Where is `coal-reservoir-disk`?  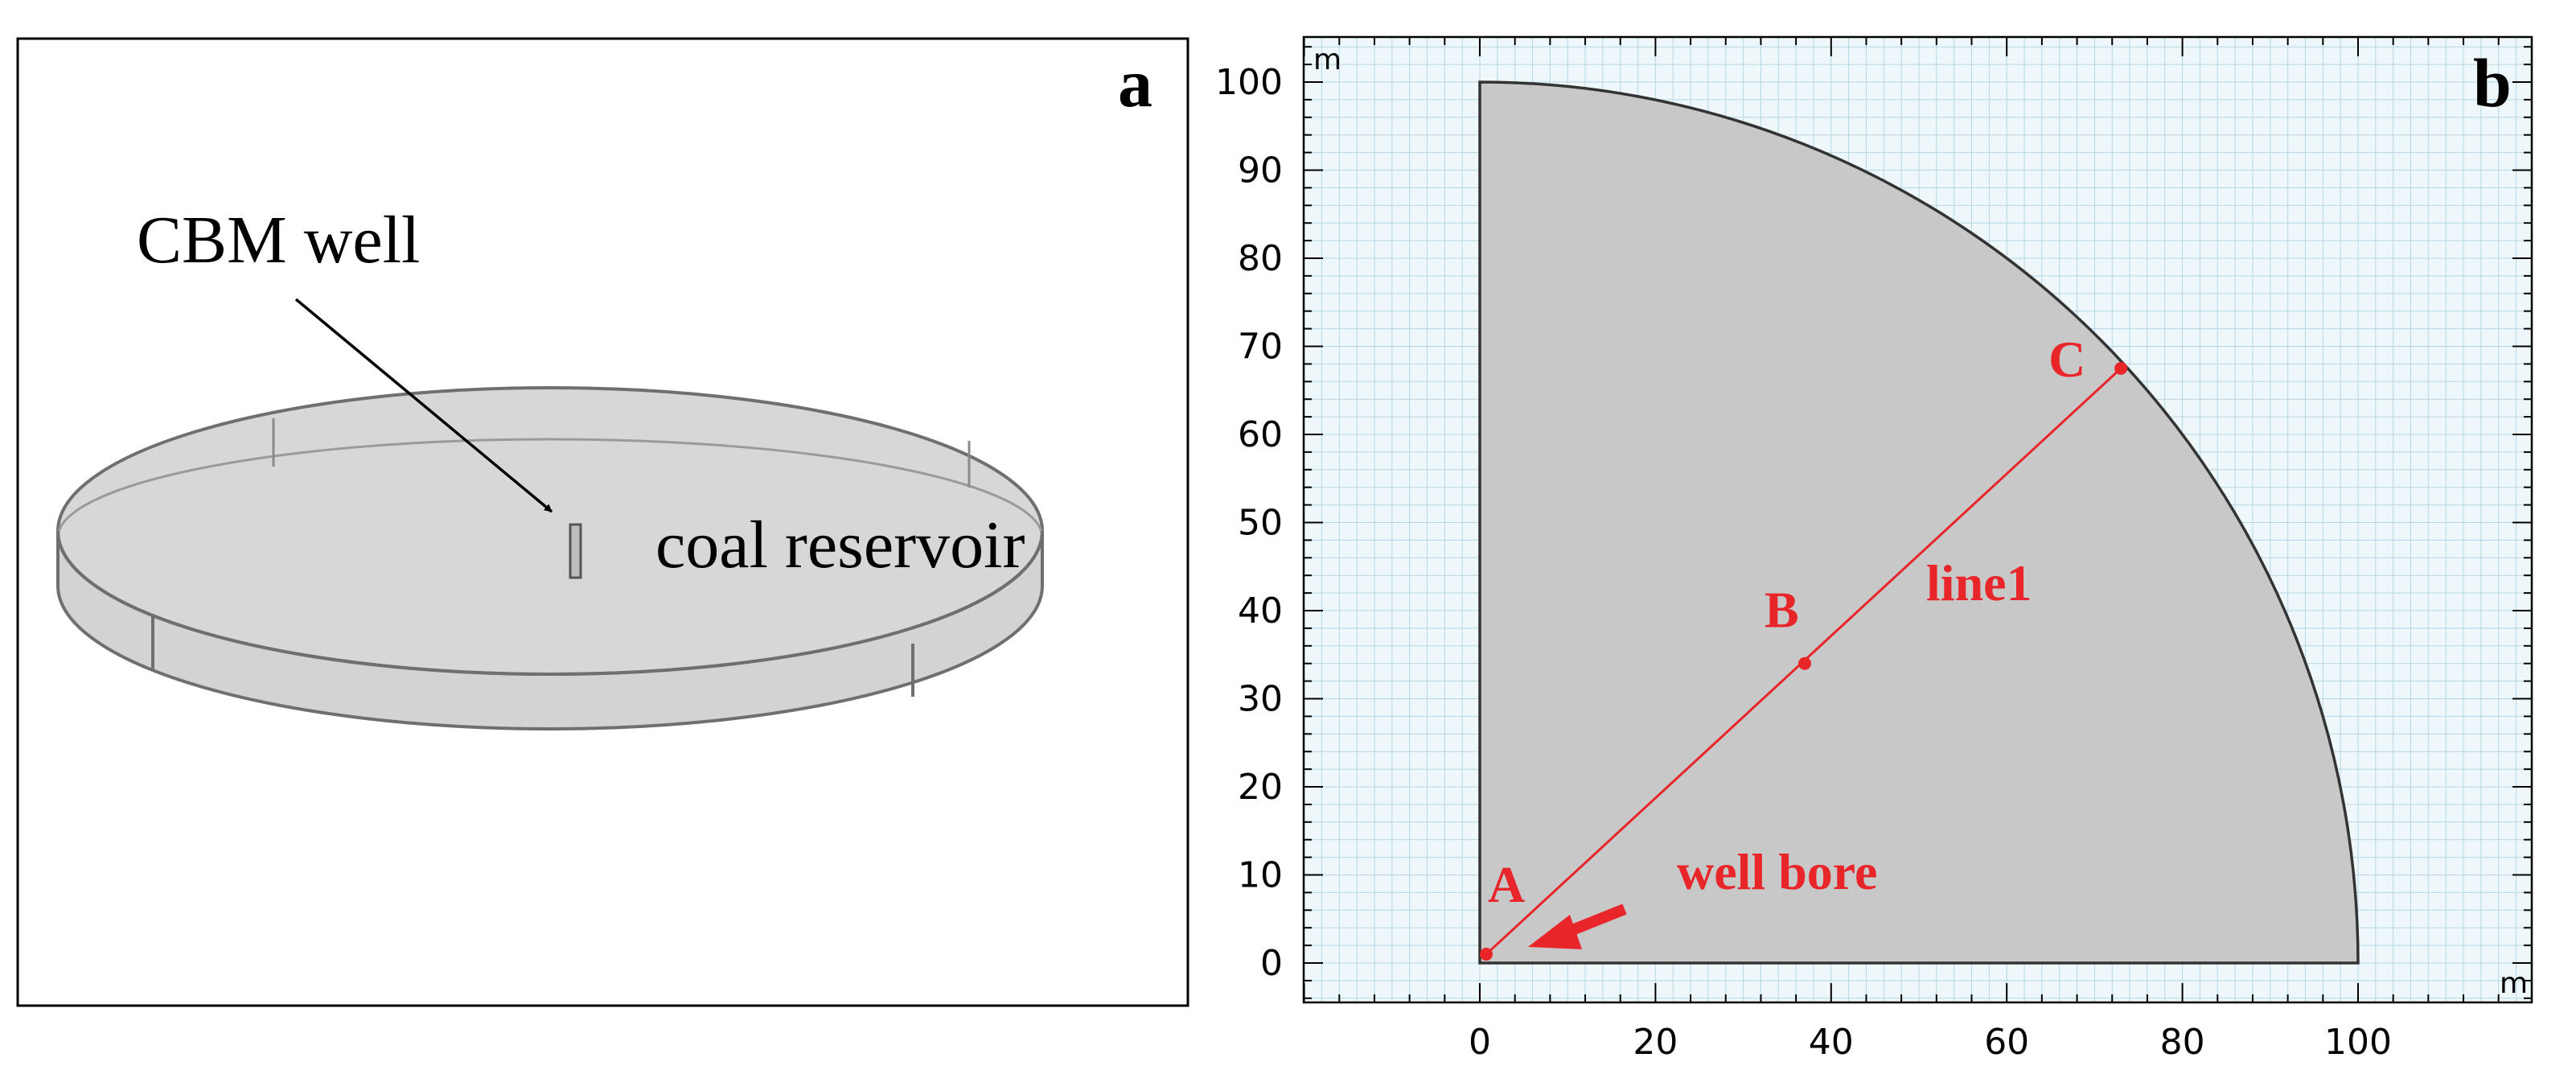
coal-reservoir-disk is located at coordinates (550, 558).